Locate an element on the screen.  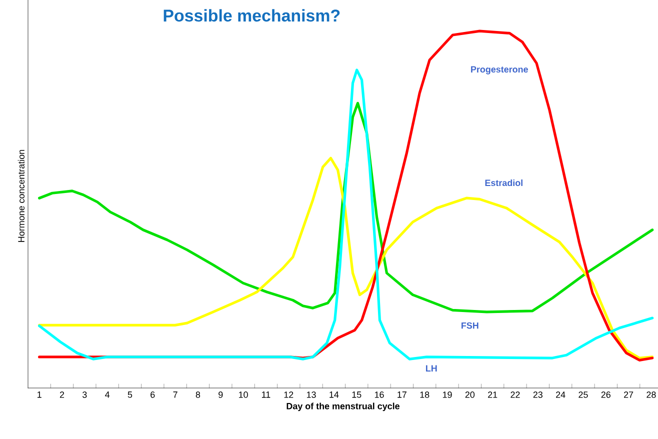
x-axis-title: Day of the menstrual cycle is located at coordinates (343, 407).